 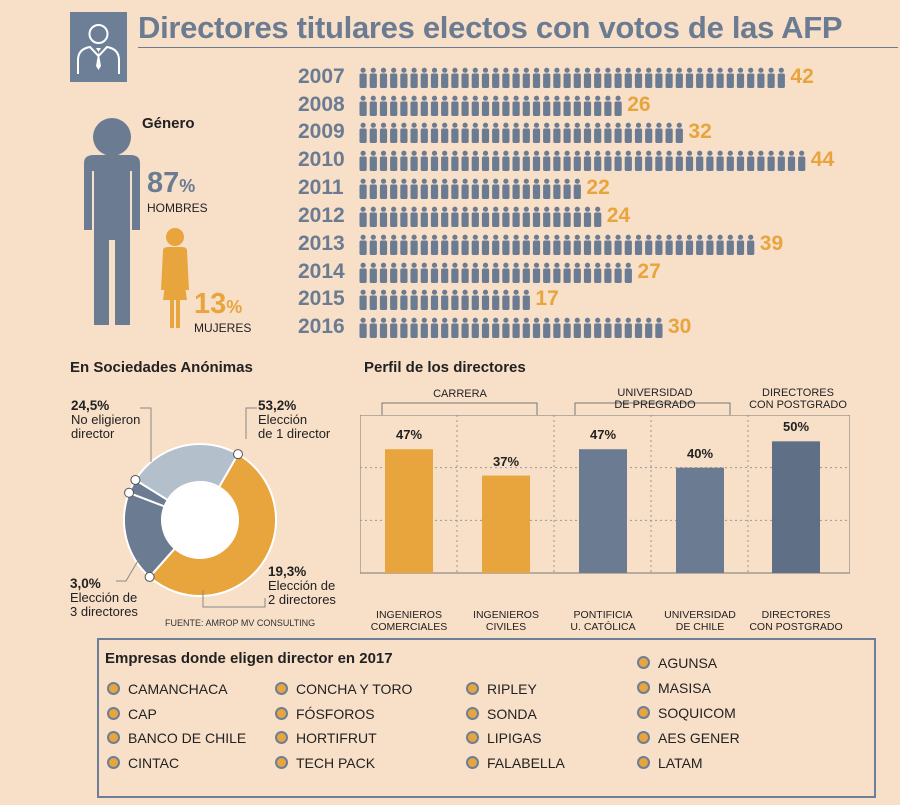 What do you see at coordinates (321, 271) in the screenshot?
I see `year-label-2014: 2014` at bounding box center [321, 271].